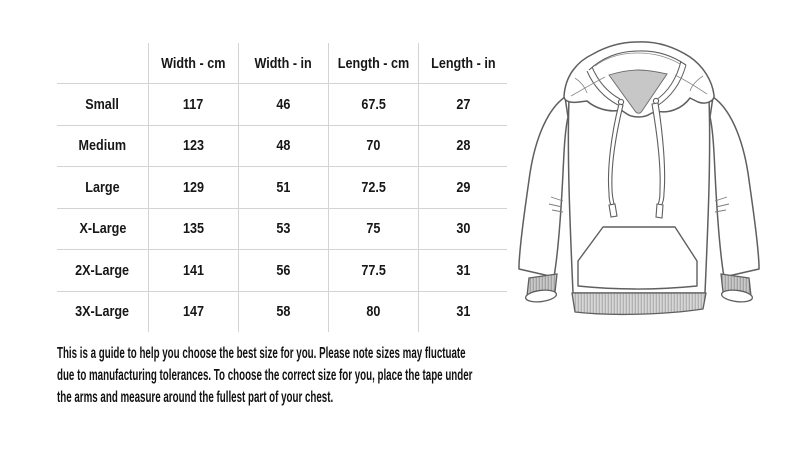  I want to click on table-cell: 77.5, so click(373, 270).